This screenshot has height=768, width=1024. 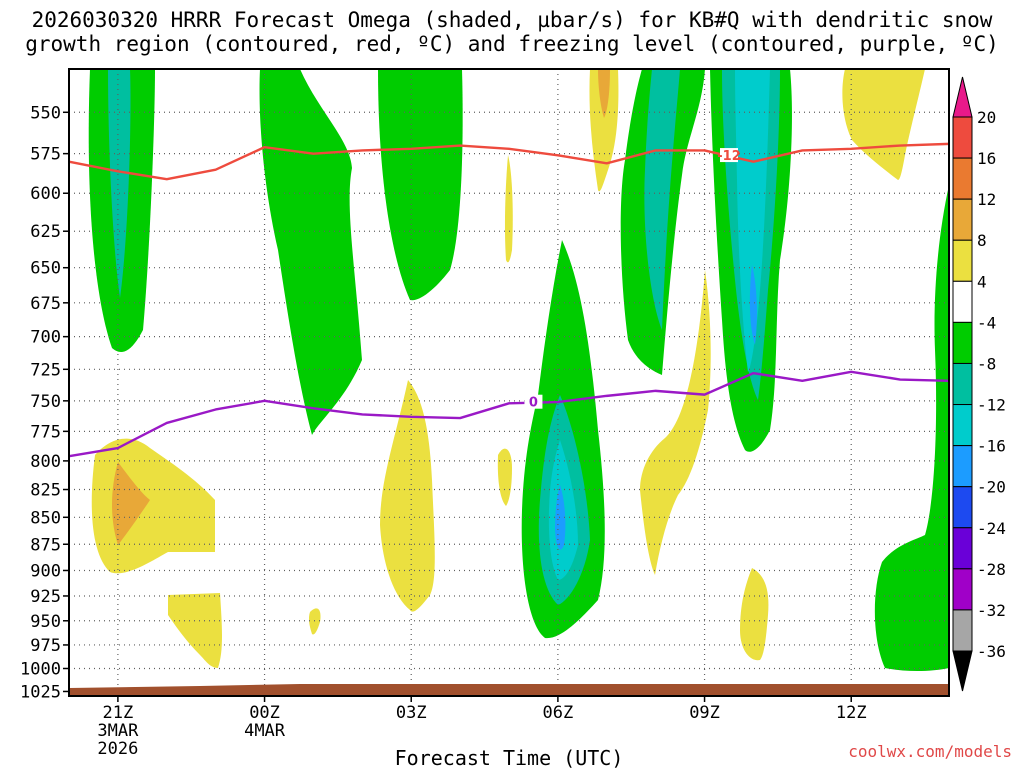 I want to click on y-tick-label: 600, so click(x=45, y=194).